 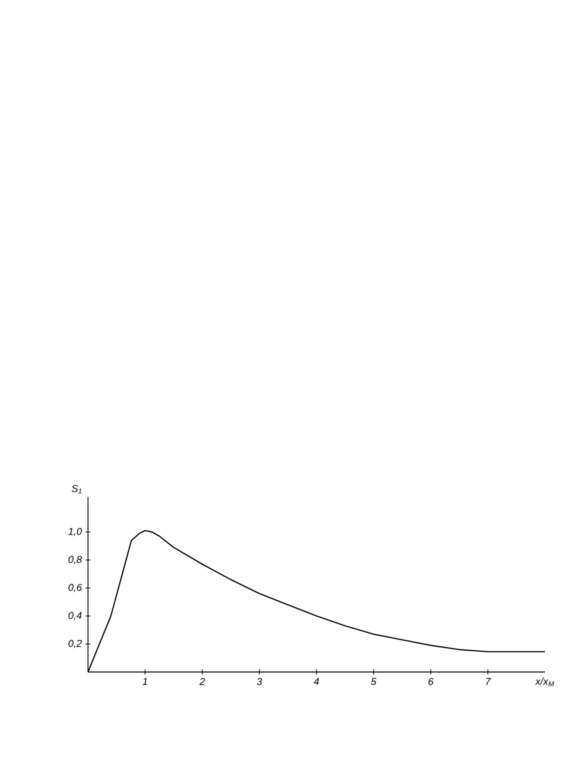 What do you see at coordinates (373, 681) in the screenshot?
I see `x-tick-label: 5` at bounding box center [373, 681].